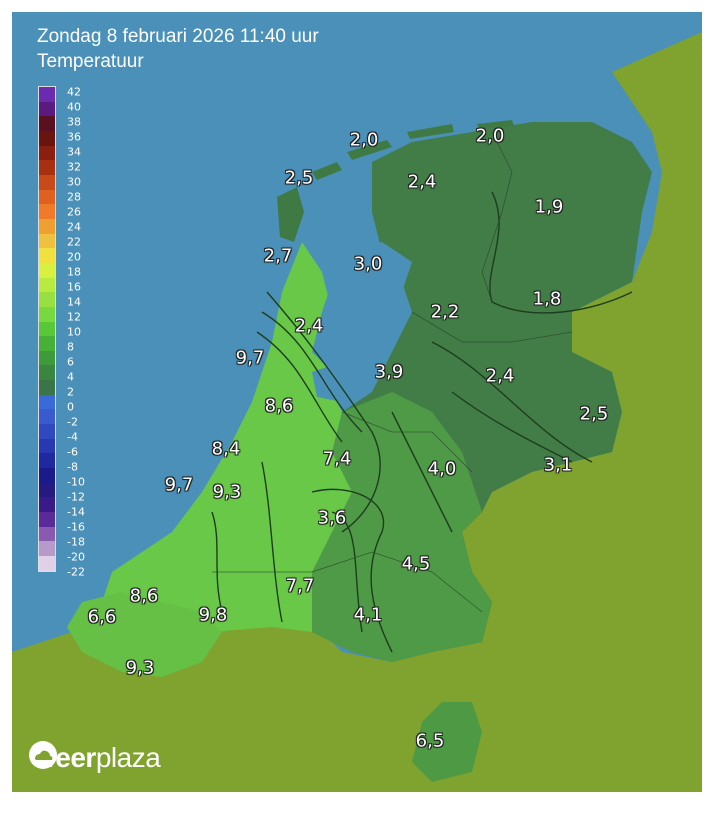  What do you see at coordinates (389, 372) in the screenshot?
I see `temperature-value: 3,9` at bounding box center [389, 372].